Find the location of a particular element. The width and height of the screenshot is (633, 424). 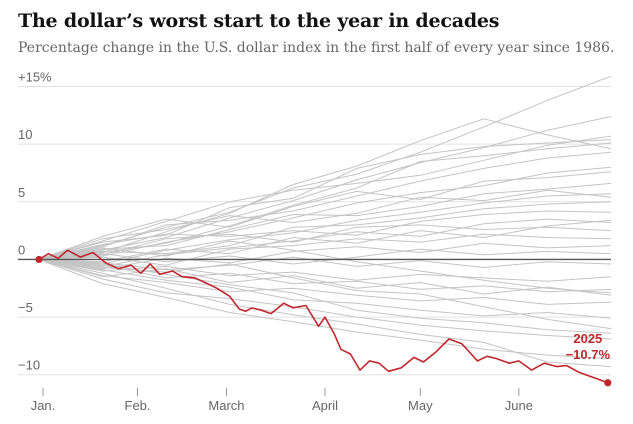

y-tick-label: 0 is located at coordinates (21, 249).